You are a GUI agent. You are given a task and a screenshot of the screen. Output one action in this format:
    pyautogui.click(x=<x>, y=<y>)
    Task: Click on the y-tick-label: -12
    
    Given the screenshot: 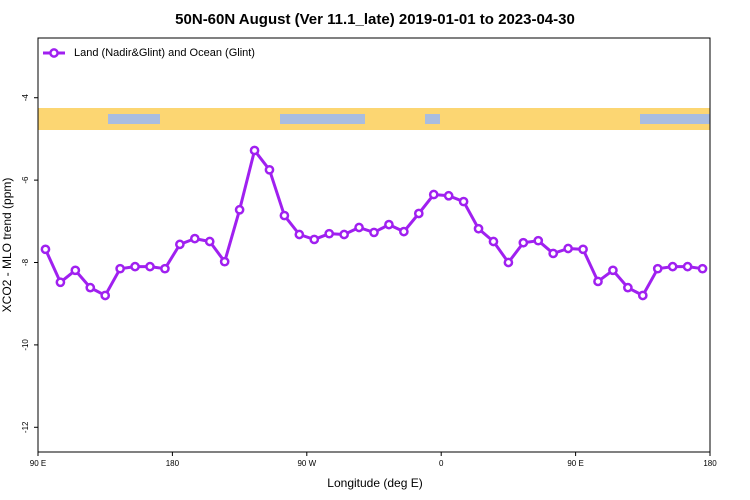 What is the action you would take?
    pyautogui.click(x=25, y=427)
    